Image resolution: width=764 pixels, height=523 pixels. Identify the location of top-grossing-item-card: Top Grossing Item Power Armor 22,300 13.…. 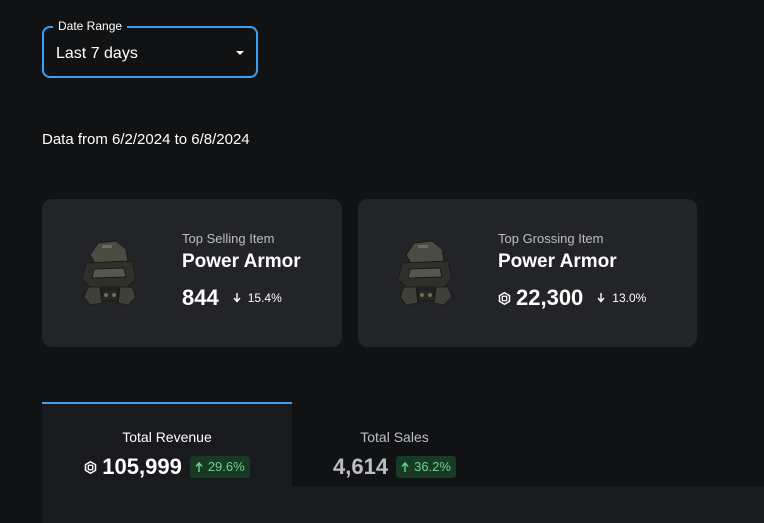
(527, 273).